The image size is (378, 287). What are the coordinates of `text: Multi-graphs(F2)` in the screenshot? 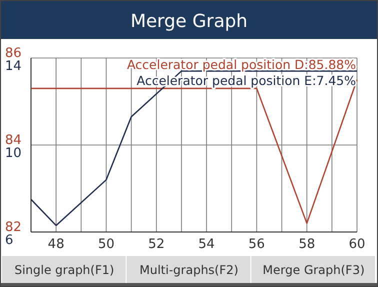 It's located at (189, 270).